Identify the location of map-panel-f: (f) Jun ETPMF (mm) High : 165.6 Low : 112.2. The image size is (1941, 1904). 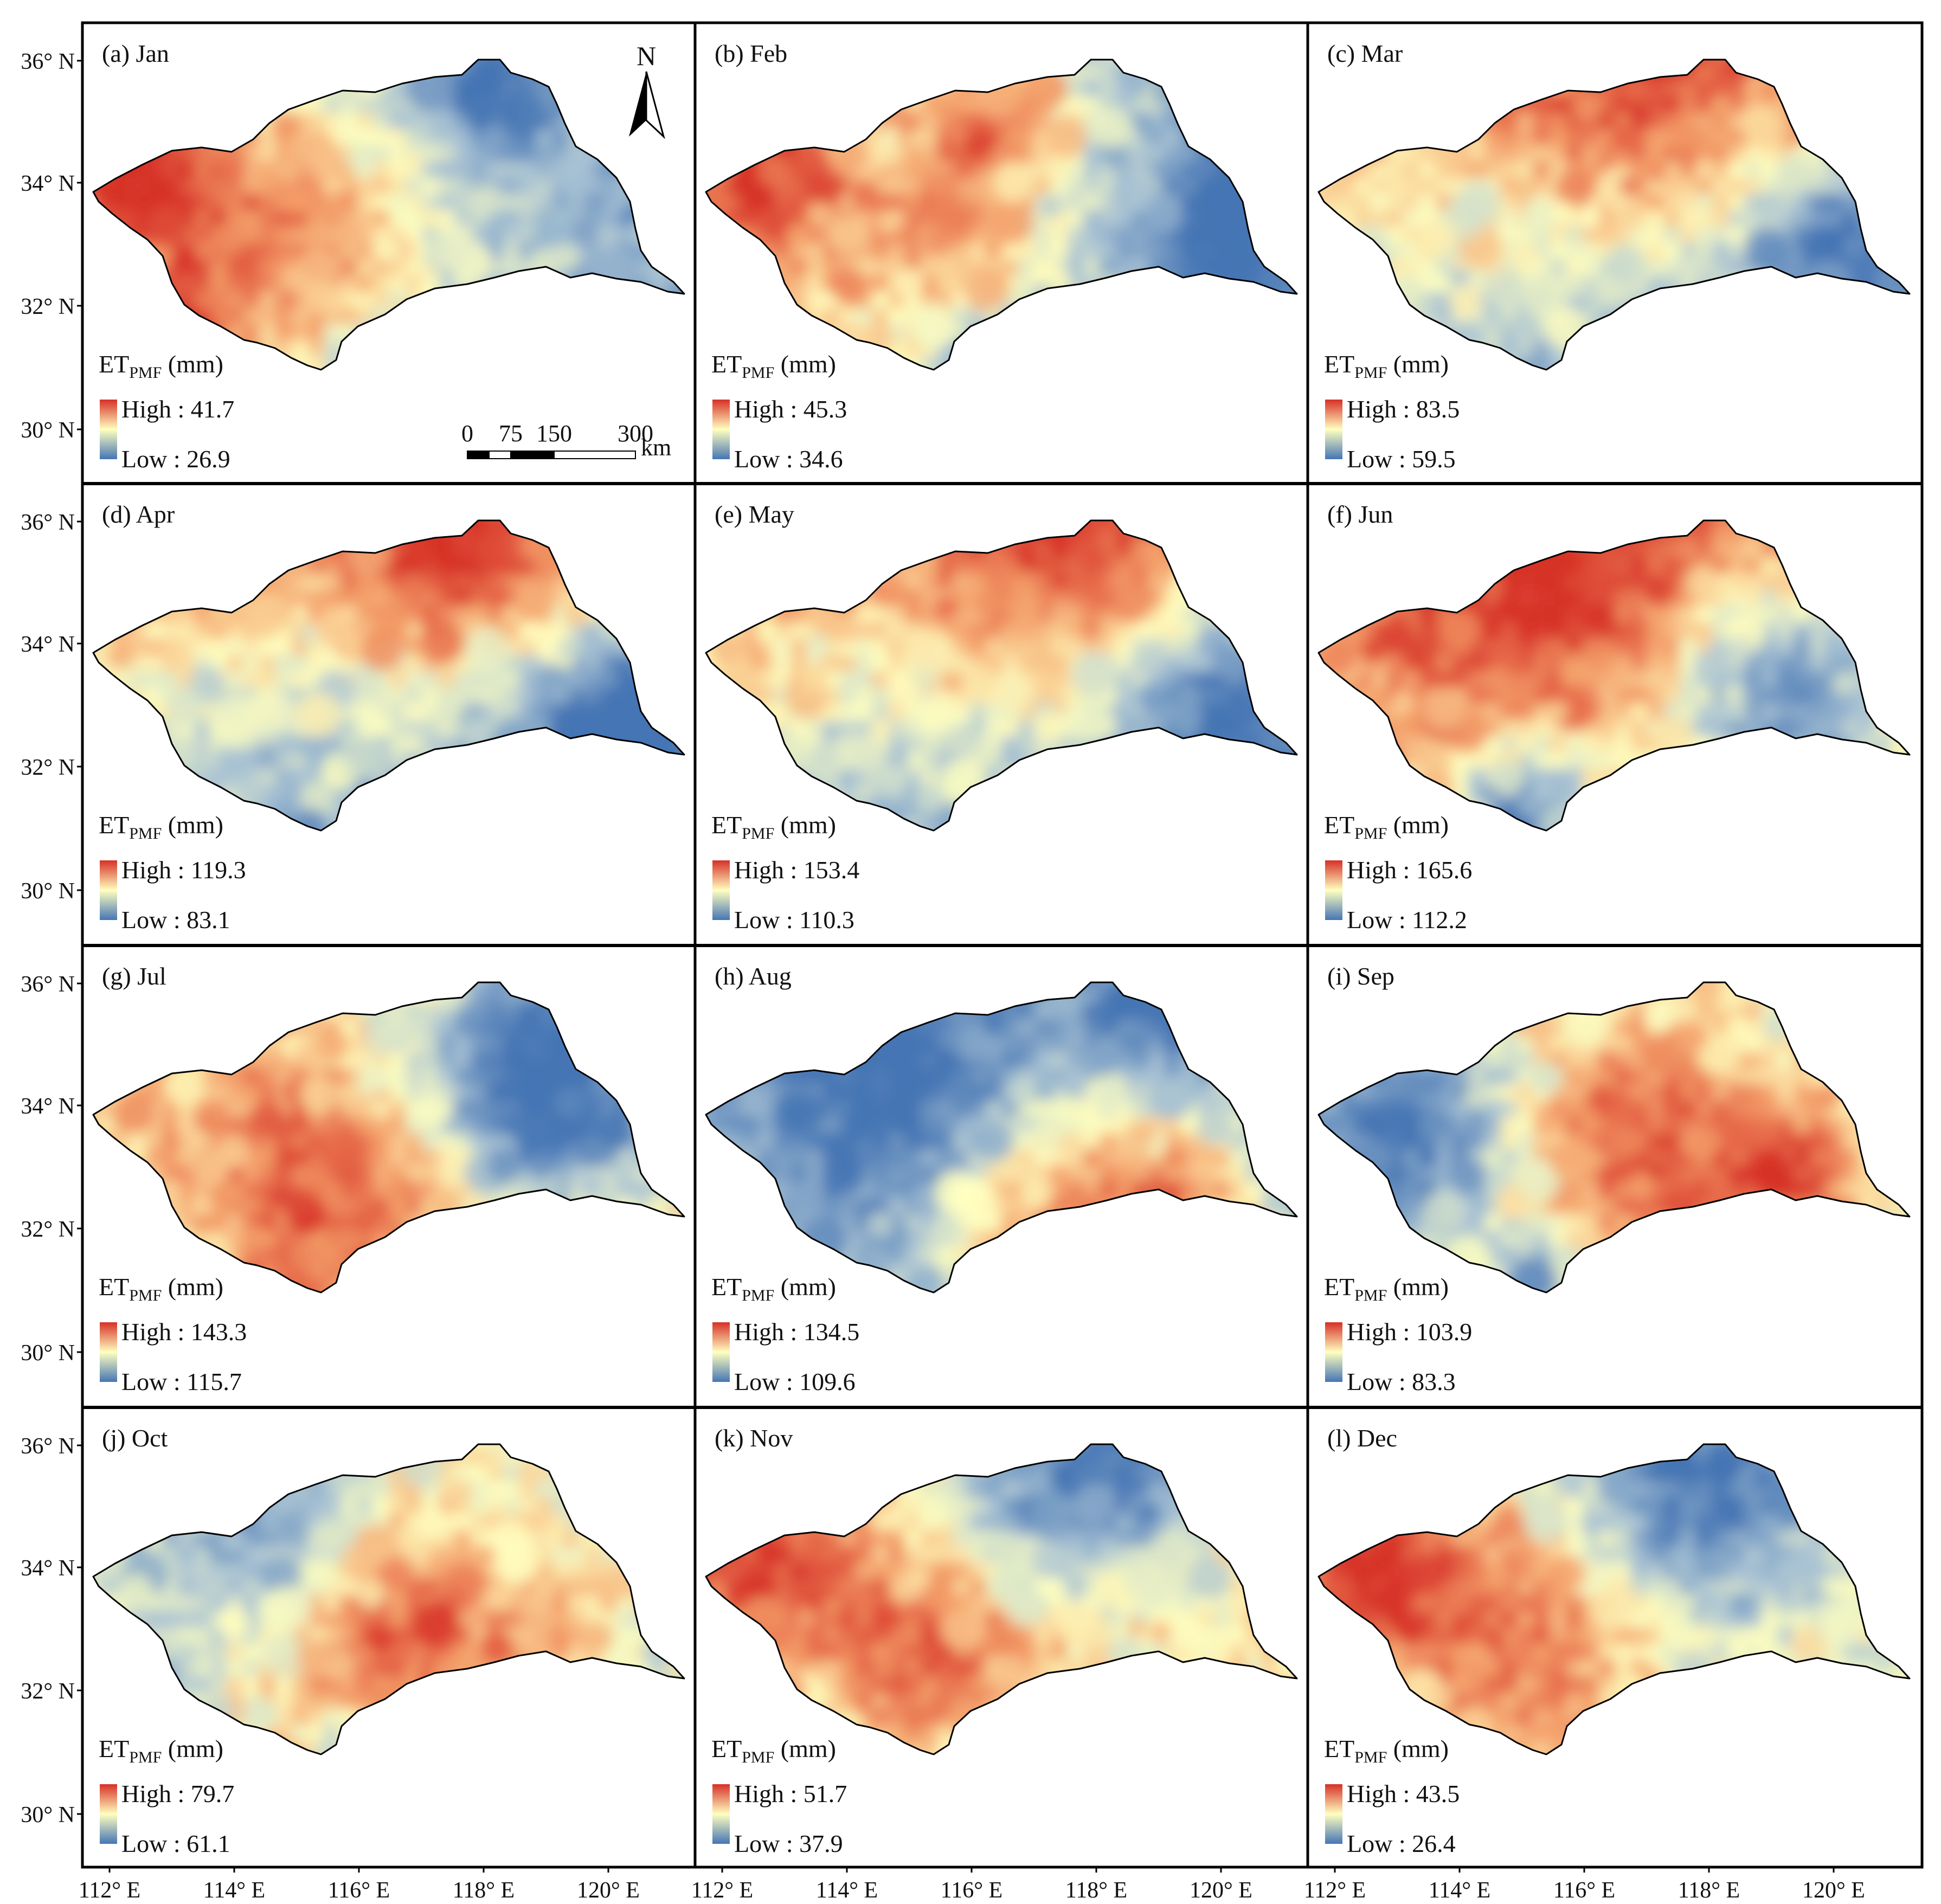
(1614, 717).